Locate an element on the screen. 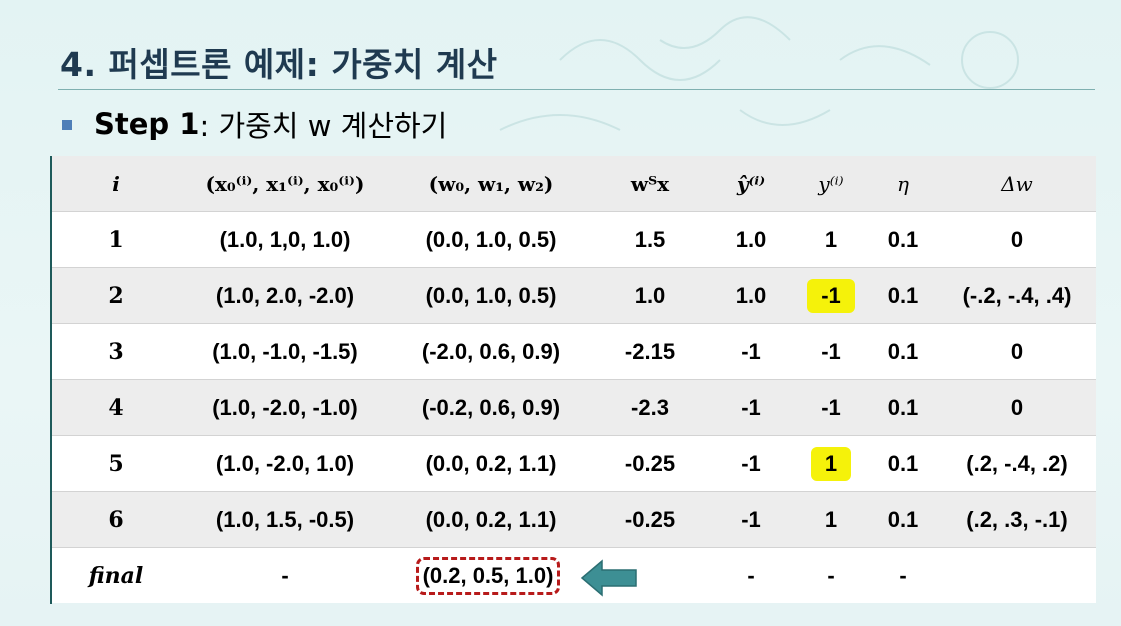  cell-final-eta: - is located at coordinates (903, 575).